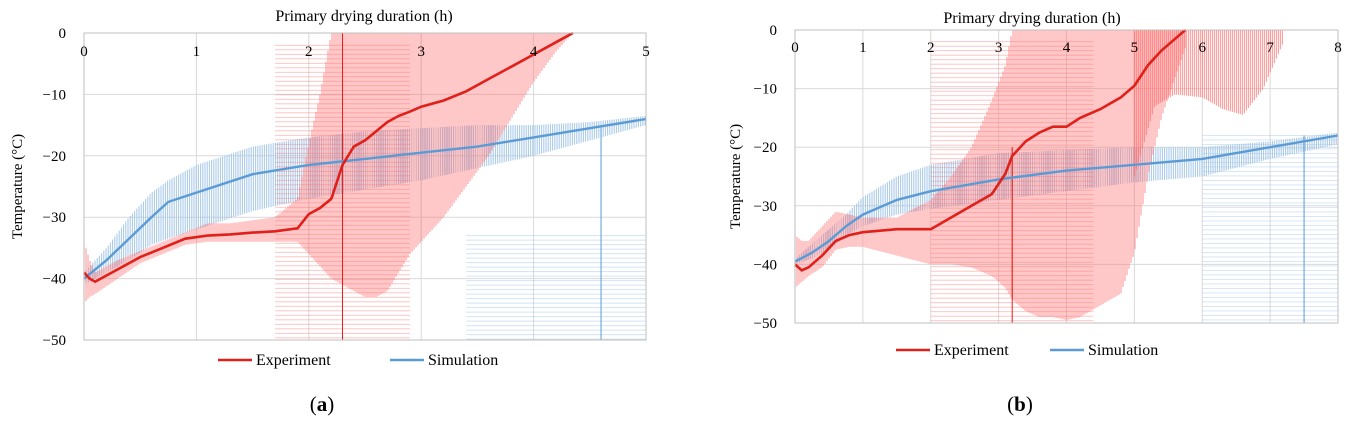  Describe the element at coordinates (84, 52) in the screenshot. I see `chart-a-xtick-label-0: 0` at that location.